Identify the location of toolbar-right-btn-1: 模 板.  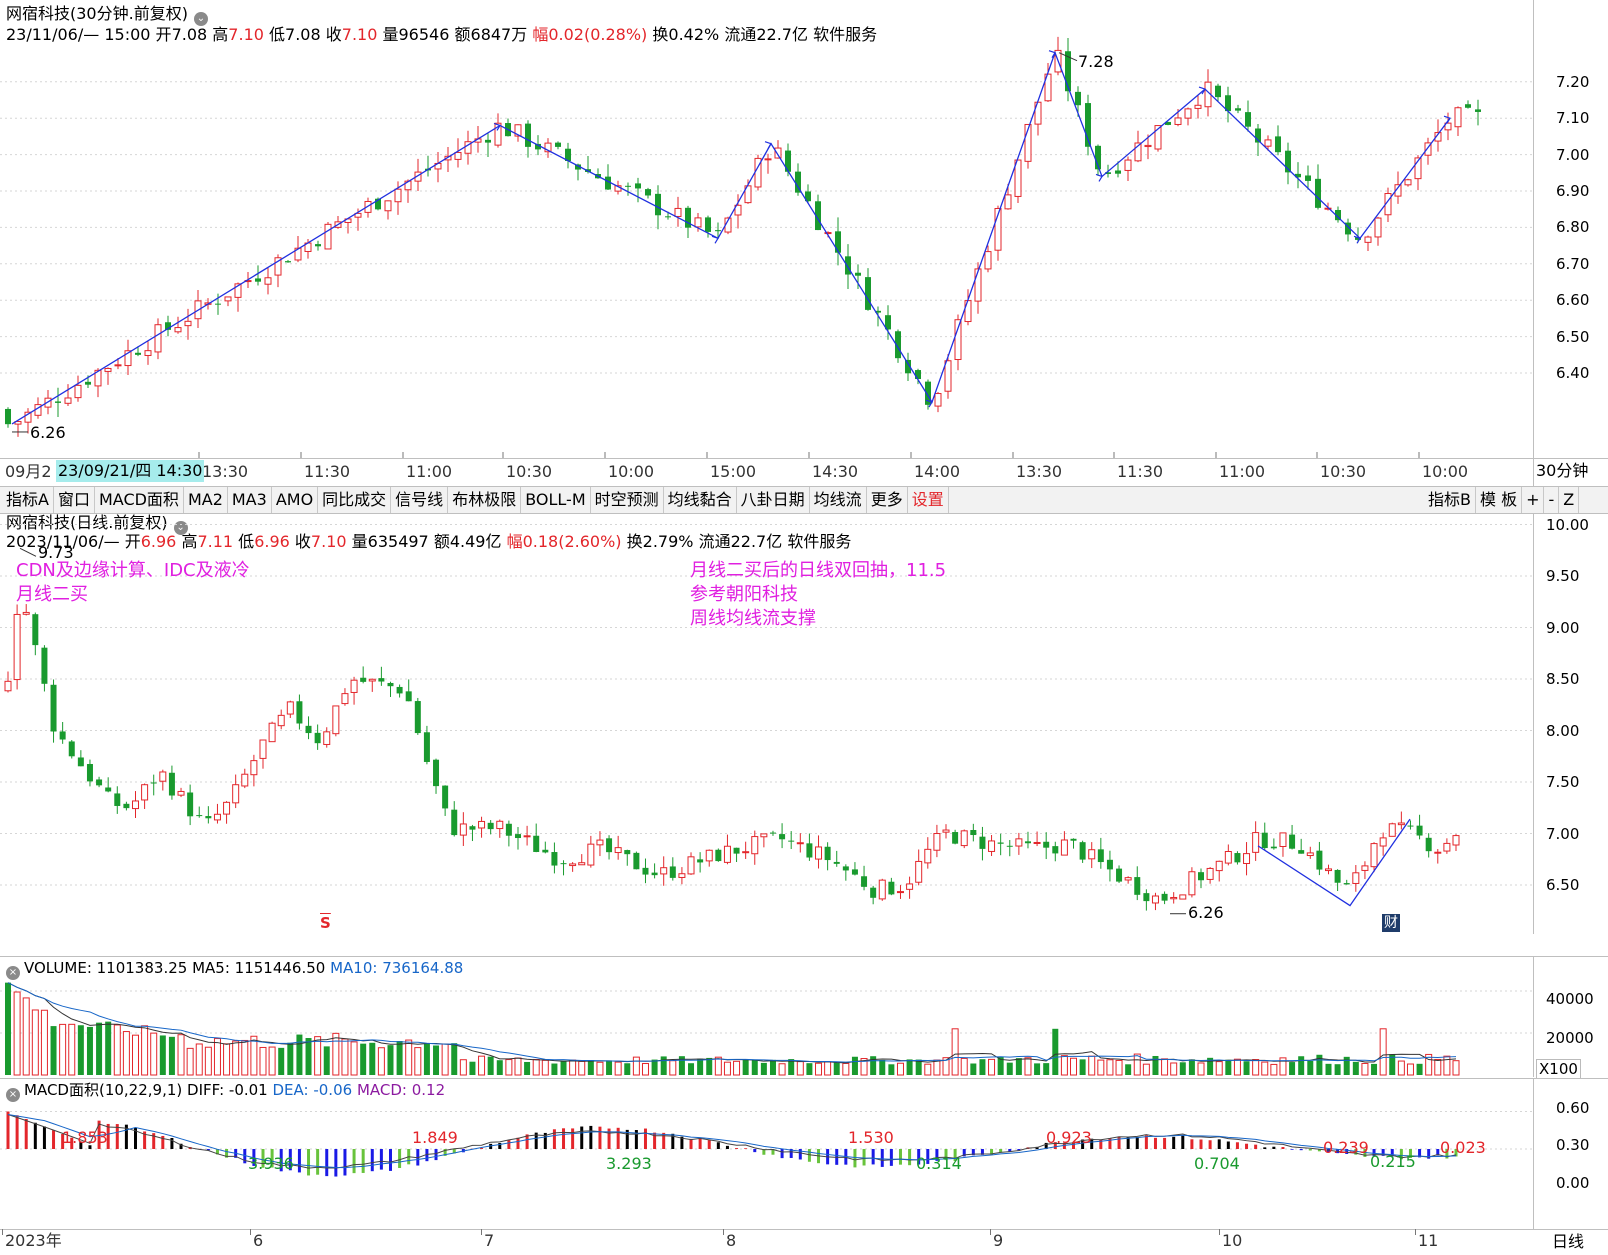
(1499, 500).